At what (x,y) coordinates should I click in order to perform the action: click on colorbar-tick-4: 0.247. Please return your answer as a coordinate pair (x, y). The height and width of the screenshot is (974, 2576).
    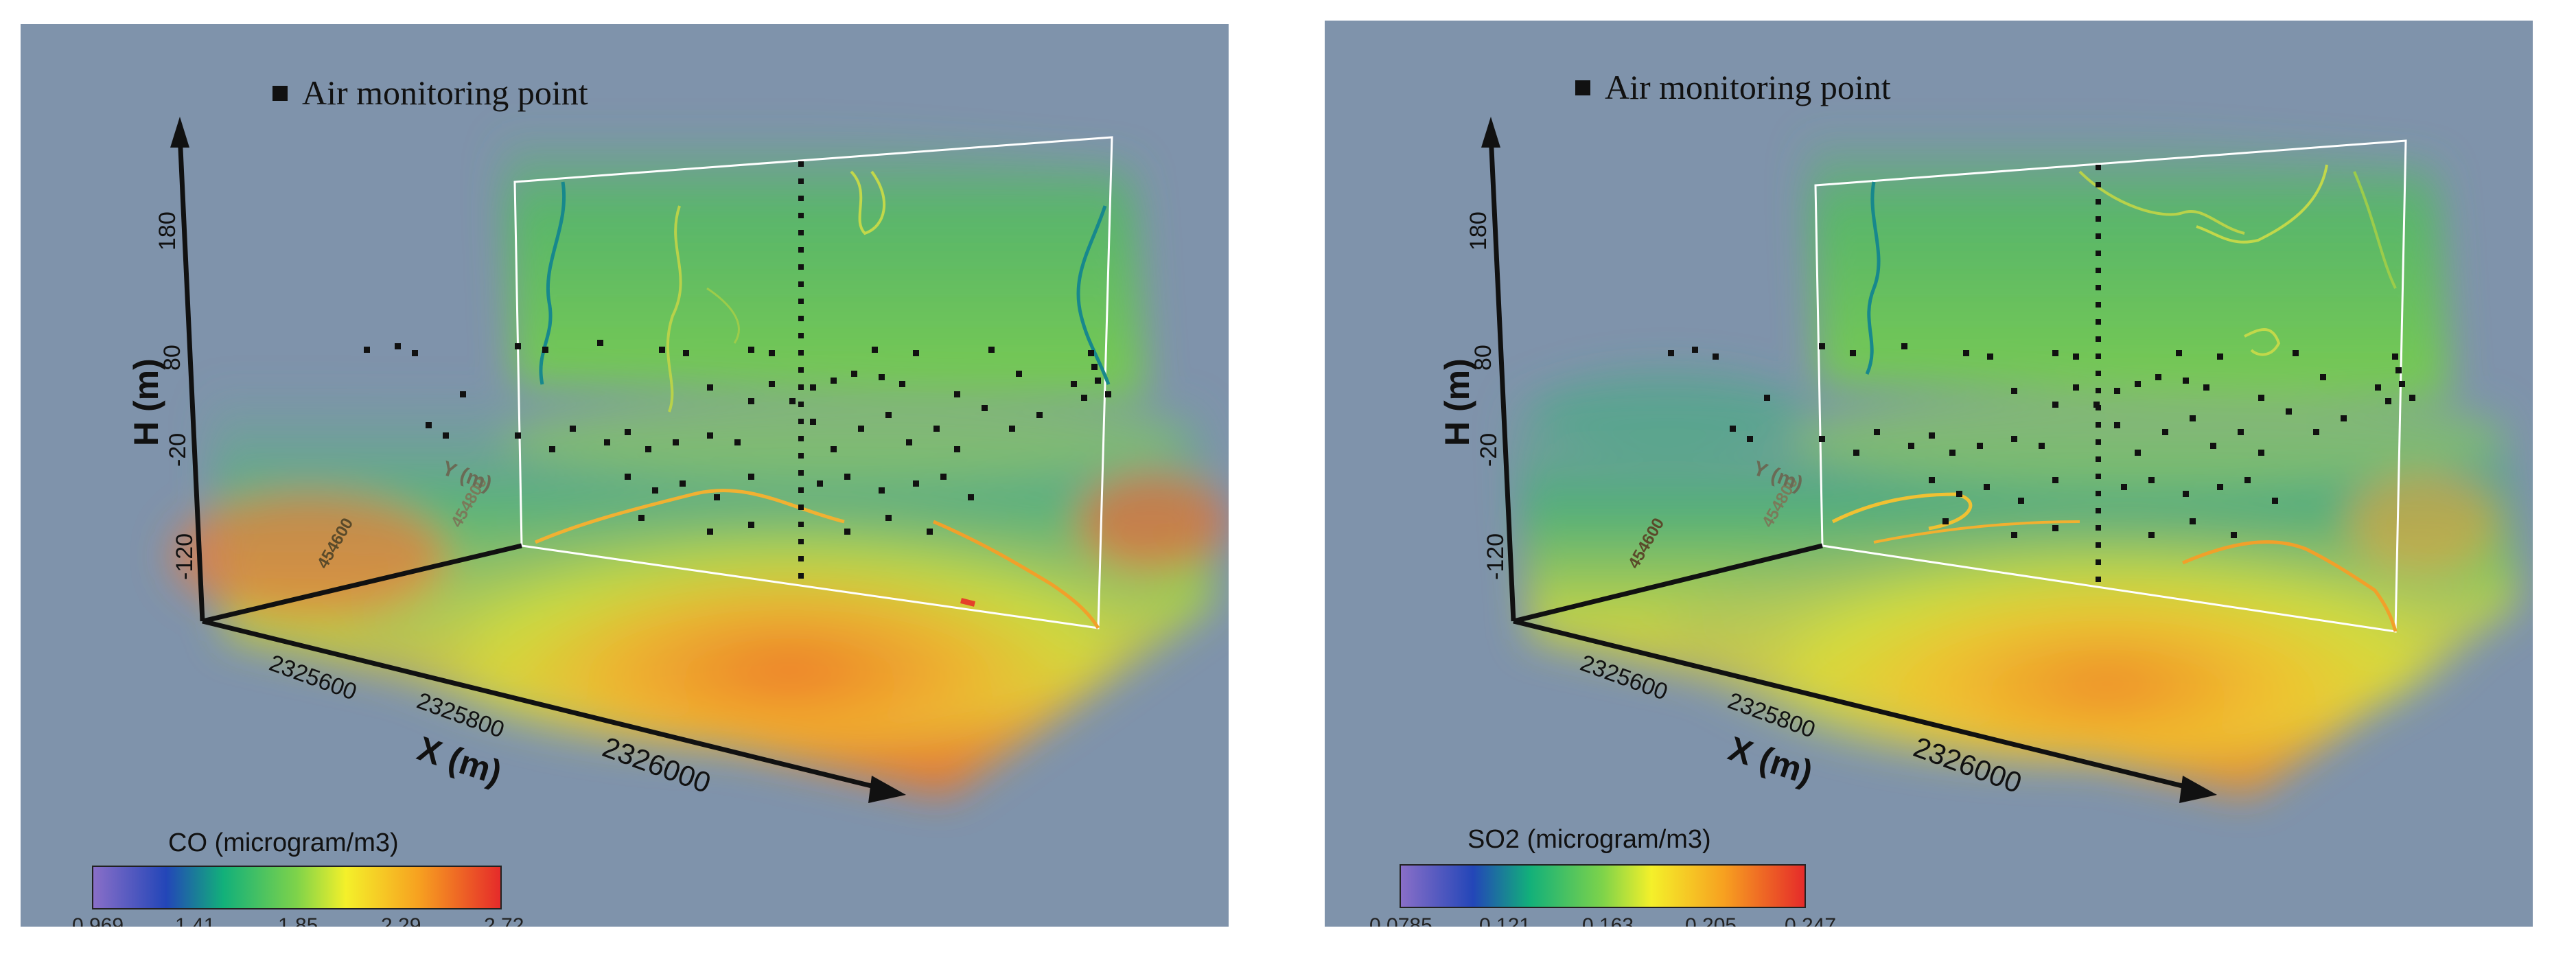
    Looking at the image, I should click on (1810, 920).